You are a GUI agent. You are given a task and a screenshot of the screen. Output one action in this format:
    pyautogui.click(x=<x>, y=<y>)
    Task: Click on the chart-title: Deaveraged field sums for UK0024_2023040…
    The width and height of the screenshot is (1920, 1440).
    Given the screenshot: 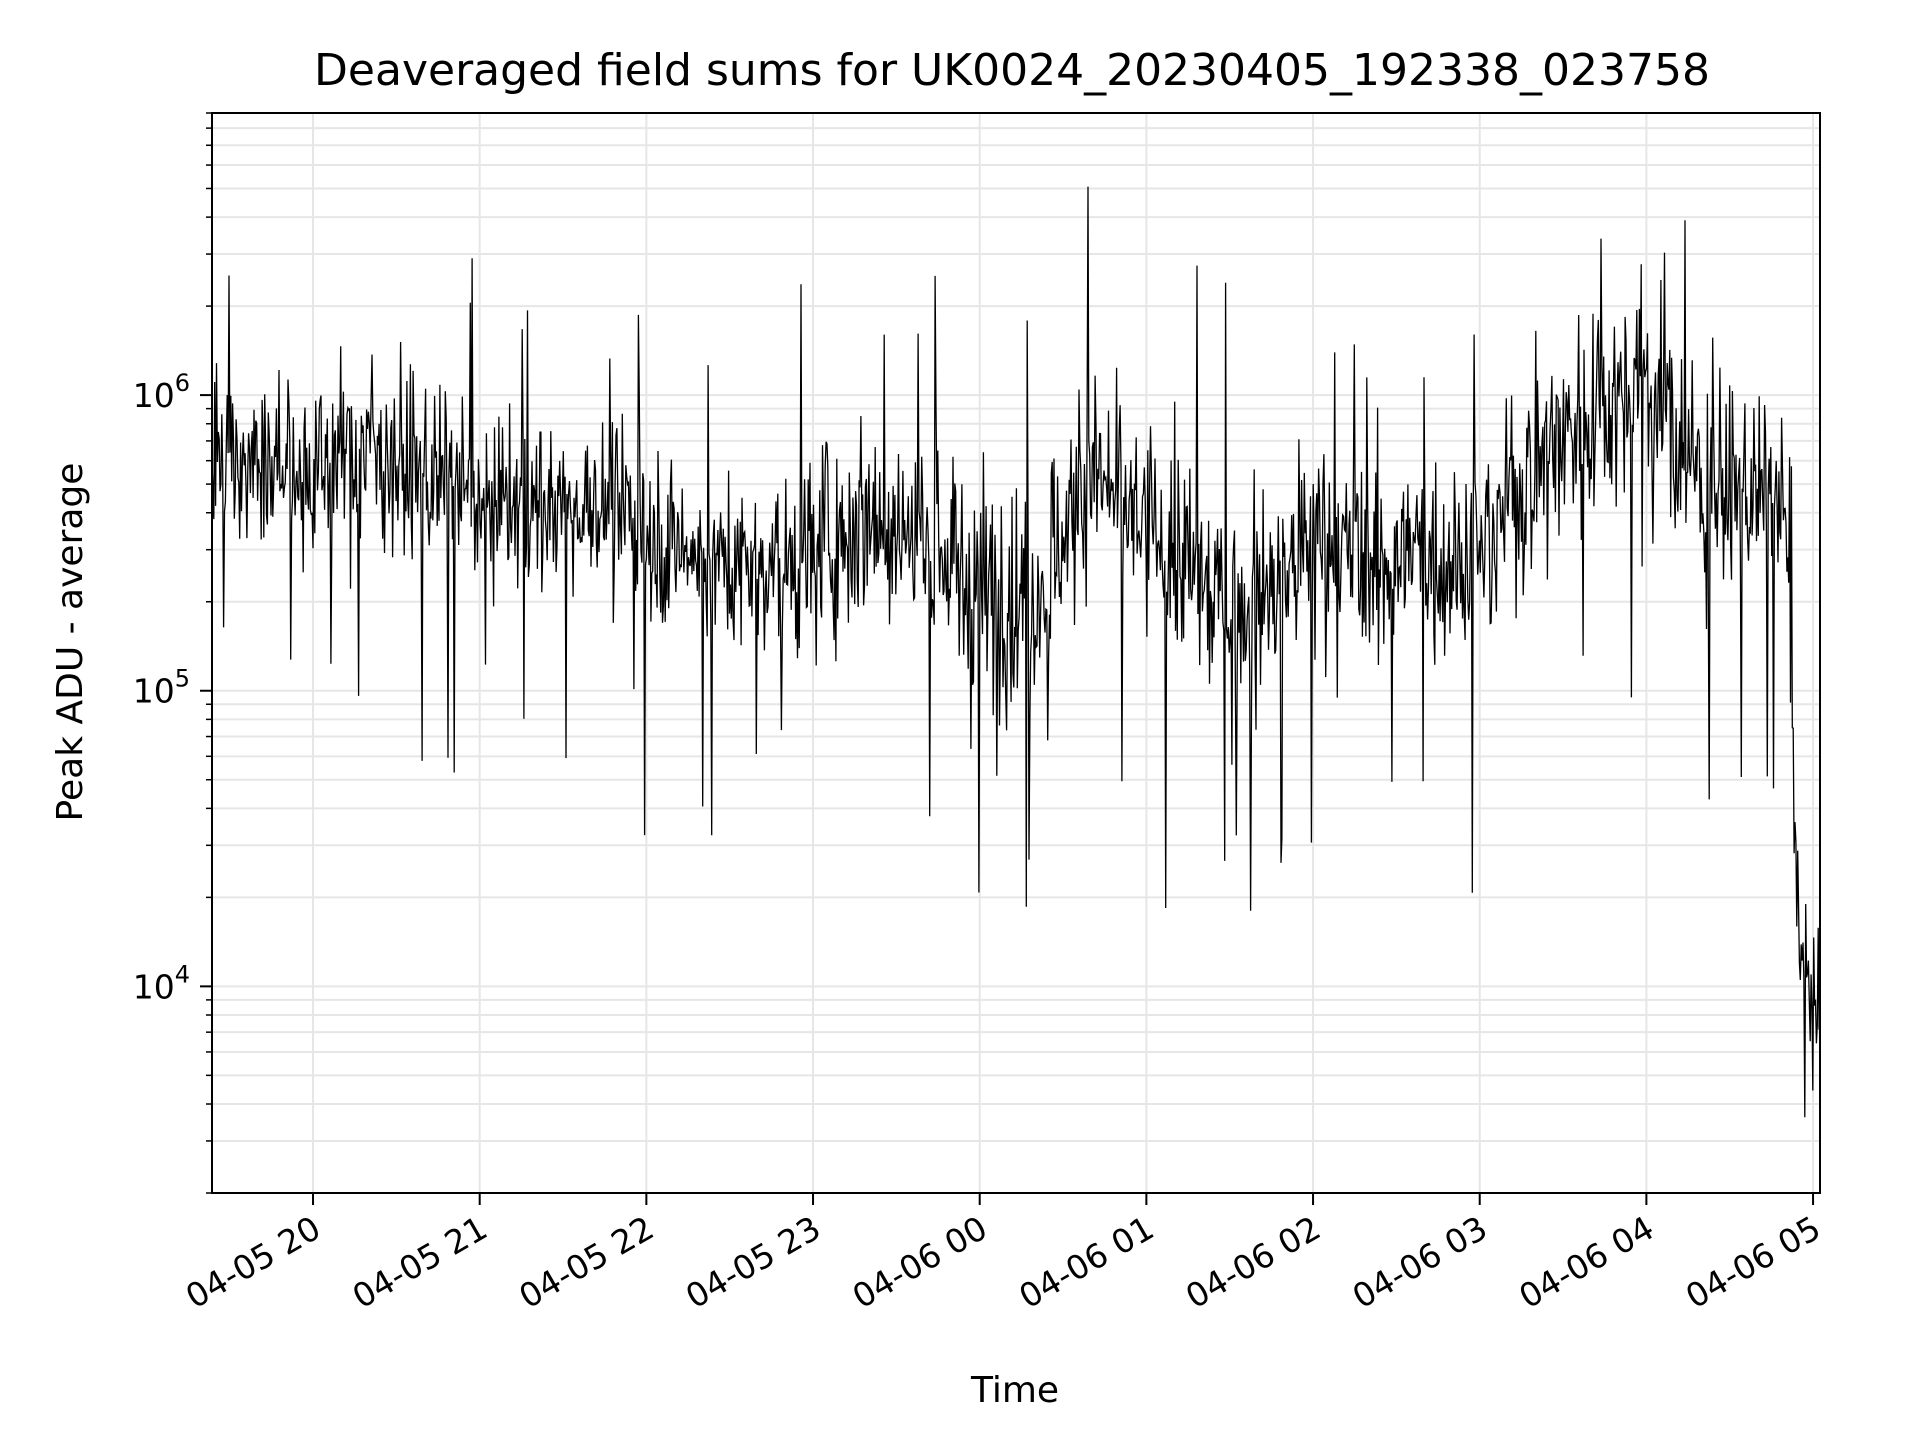 What is the action you would take?
    pyautogui.click(x=1012, y=70)
    